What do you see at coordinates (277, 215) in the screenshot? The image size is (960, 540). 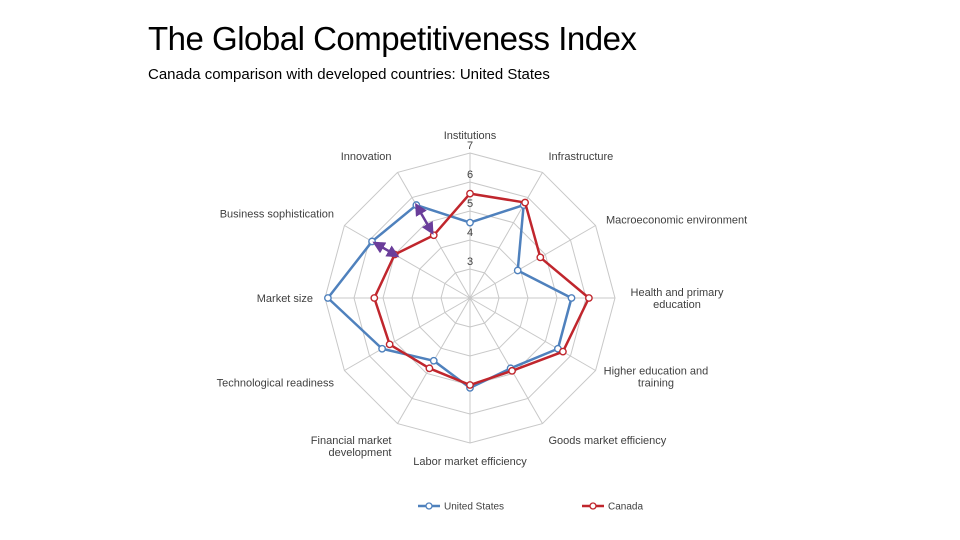 I see `axis-label: Business sophistication` at bounding box center [277, 215].